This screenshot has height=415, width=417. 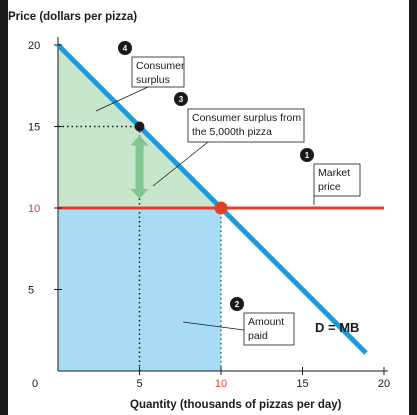 I want to click on y-tick-label: 5, so click(x=31, y=291).